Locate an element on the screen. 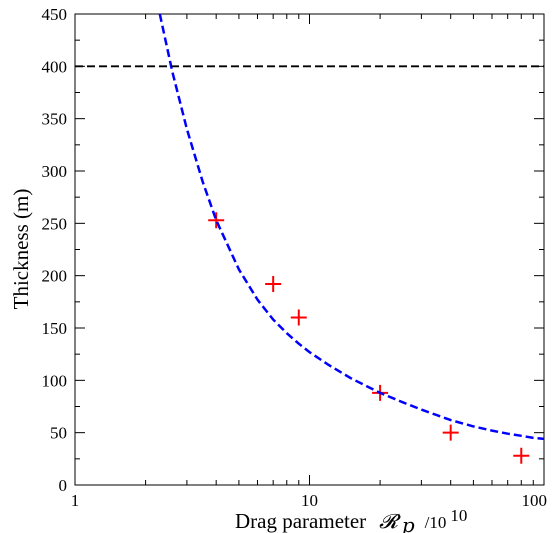  y-tick-label: 0 is located at coordinates (63, 485).